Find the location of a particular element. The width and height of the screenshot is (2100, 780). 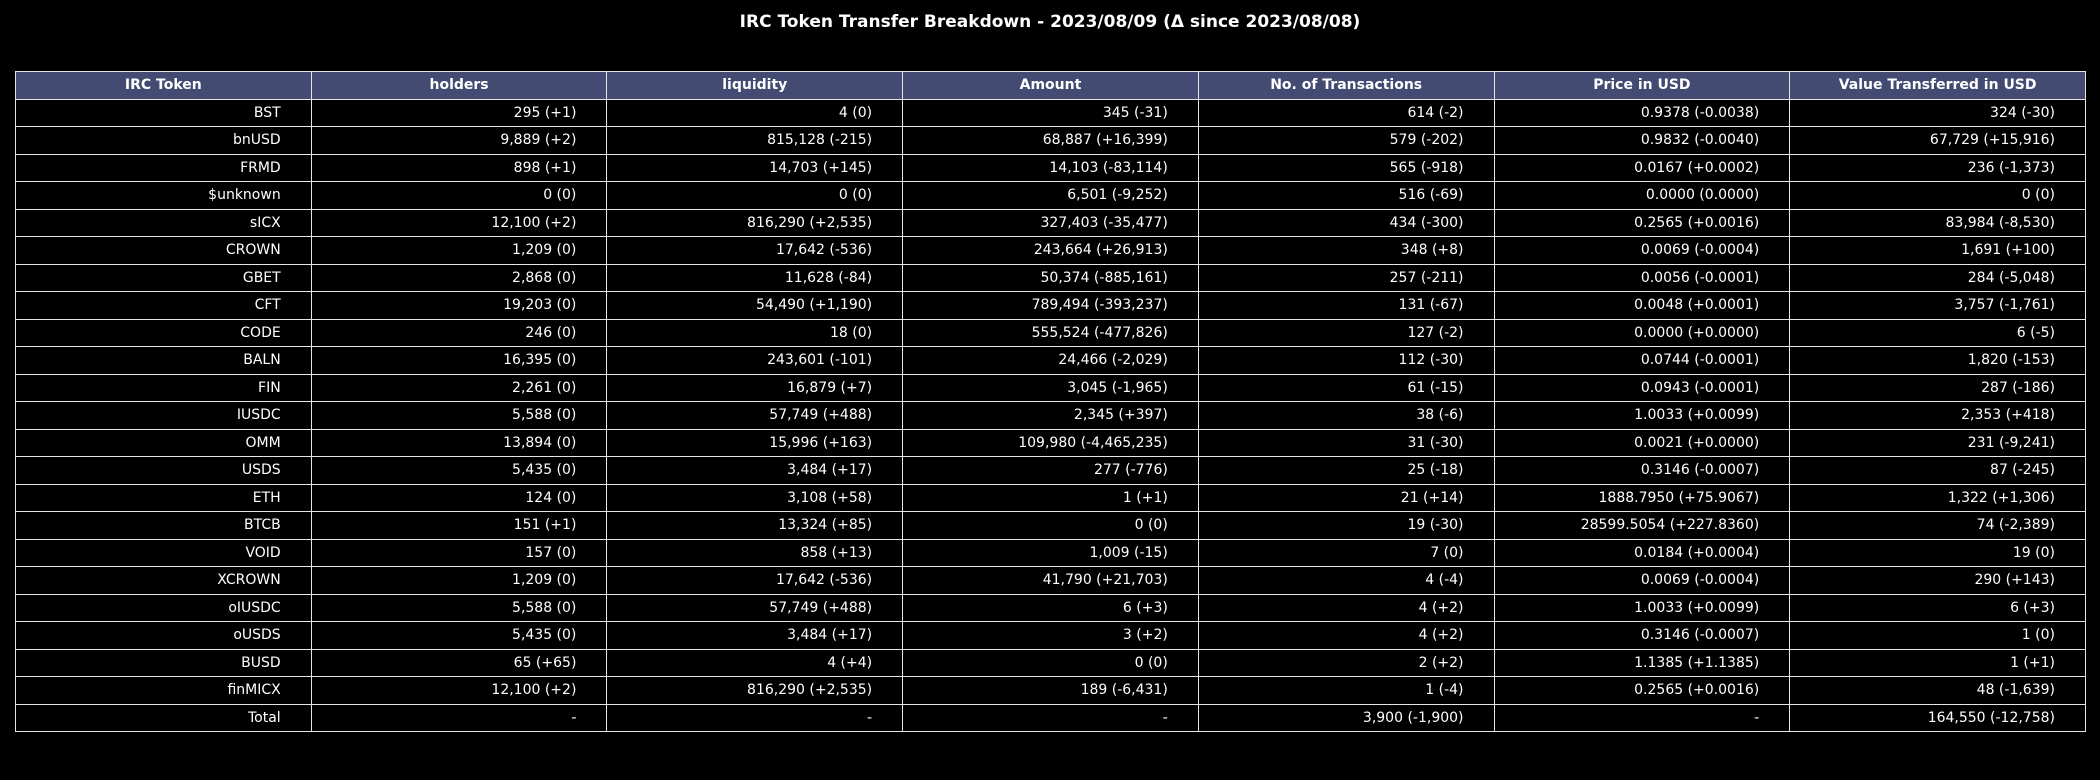

table-cell: 61 (-15) is located at coordinates (1346, 387).